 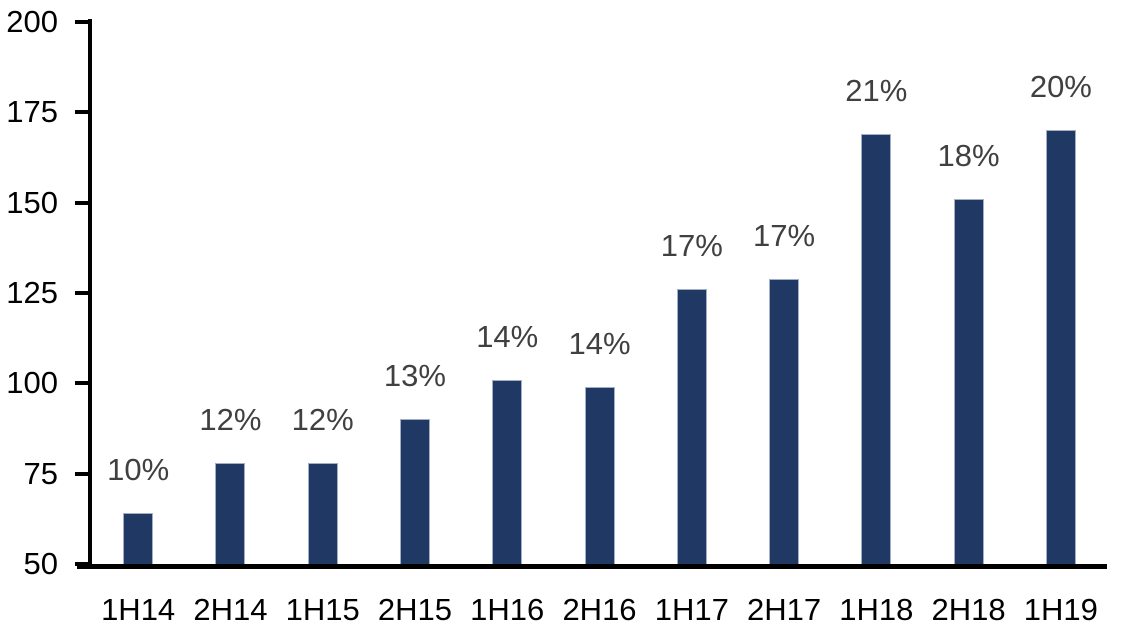 What do you see at coordinates (592, 566) in the screenshot?
I see `x-axis-line` at bounding box center [592, 566].